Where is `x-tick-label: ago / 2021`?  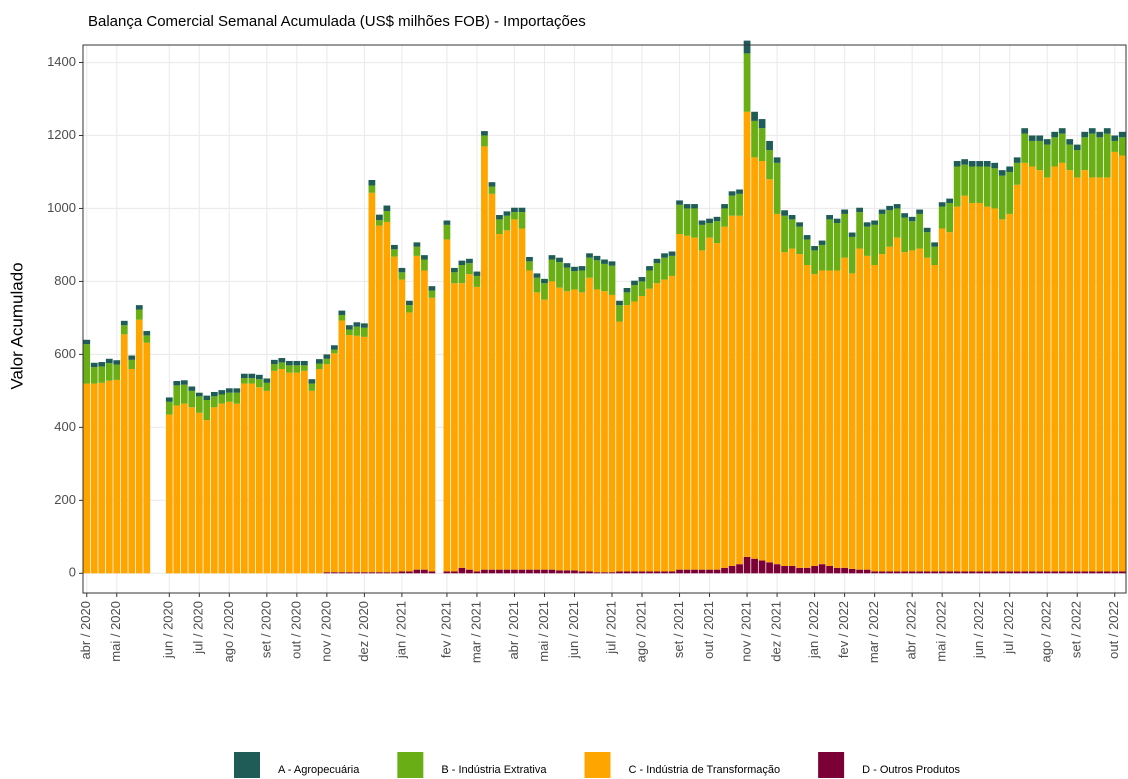
x-tick-label: ago / 2021 is located at coordinates (640, 631).